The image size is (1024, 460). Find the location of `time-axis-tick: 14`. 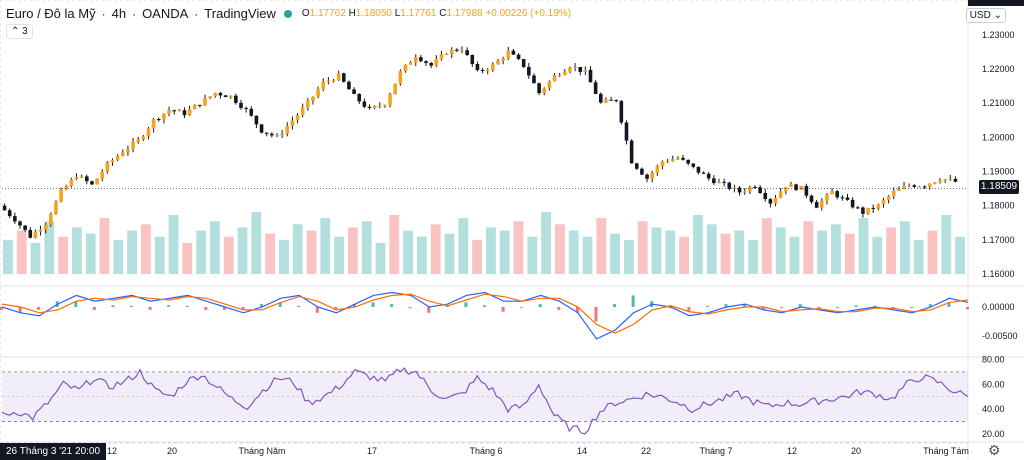

time-axis-tick: 14 is located at coordinates (582, 451).